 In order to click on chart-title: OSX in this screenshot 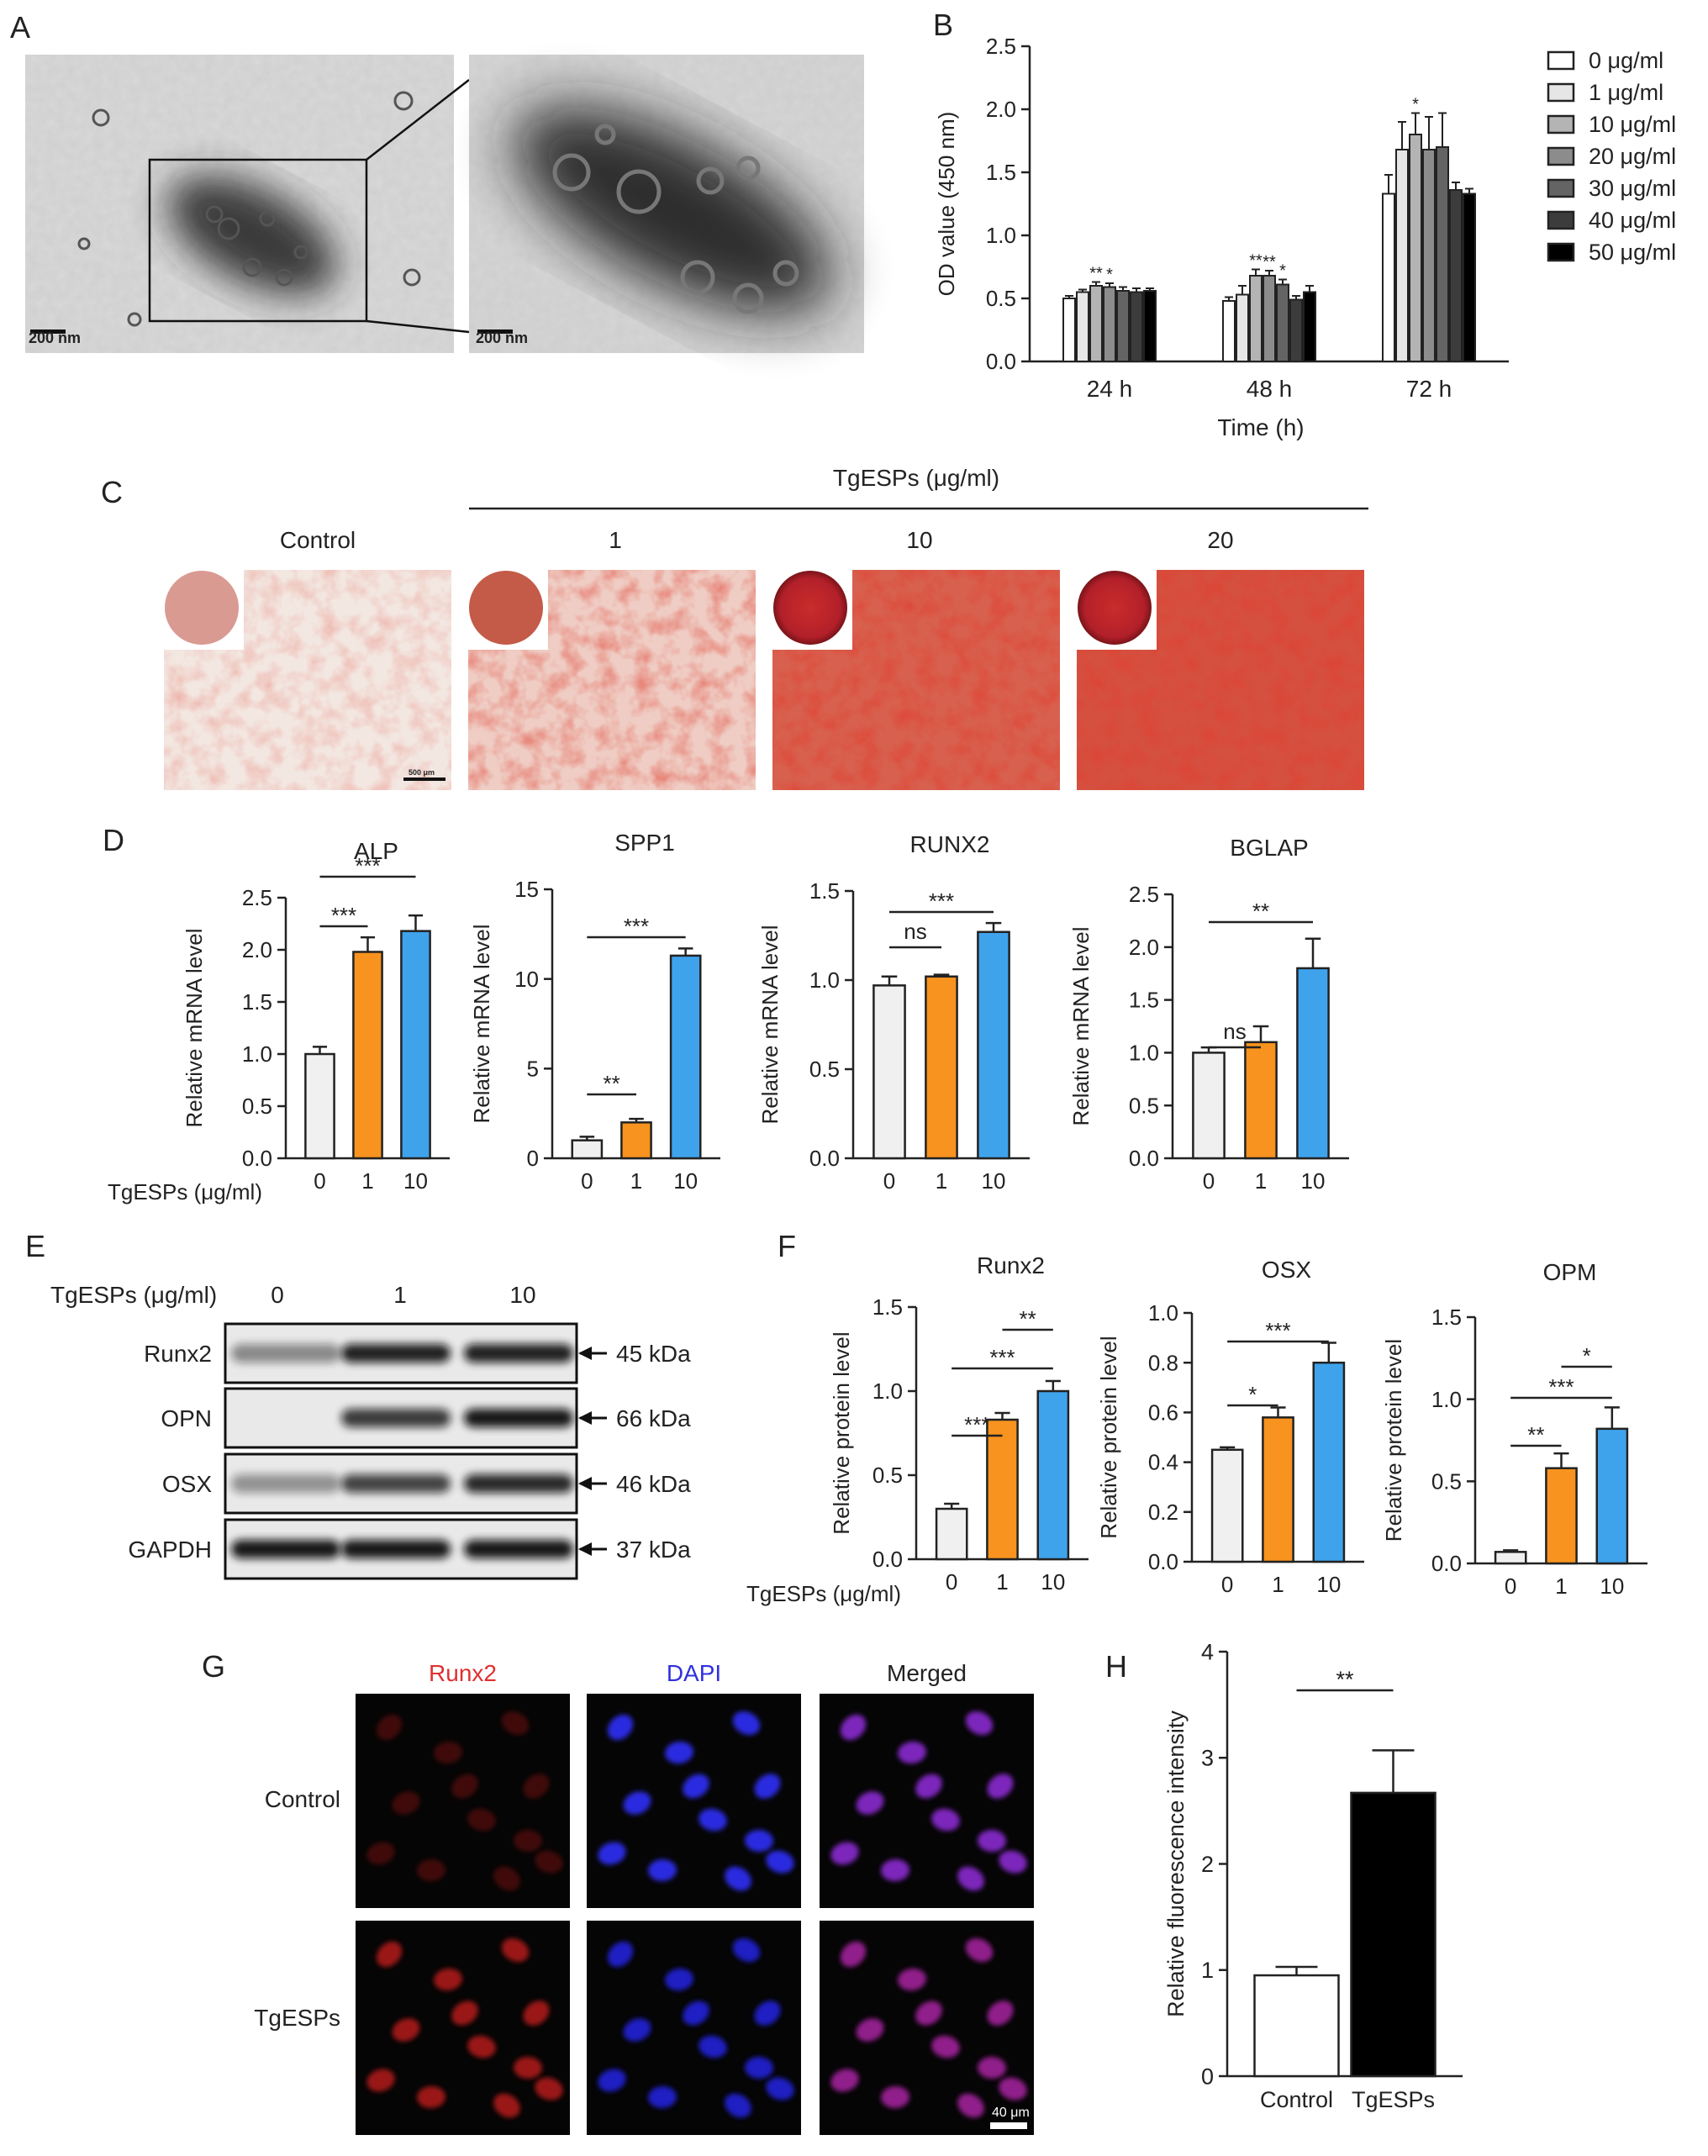, I will do `click(1286, 1270)`.